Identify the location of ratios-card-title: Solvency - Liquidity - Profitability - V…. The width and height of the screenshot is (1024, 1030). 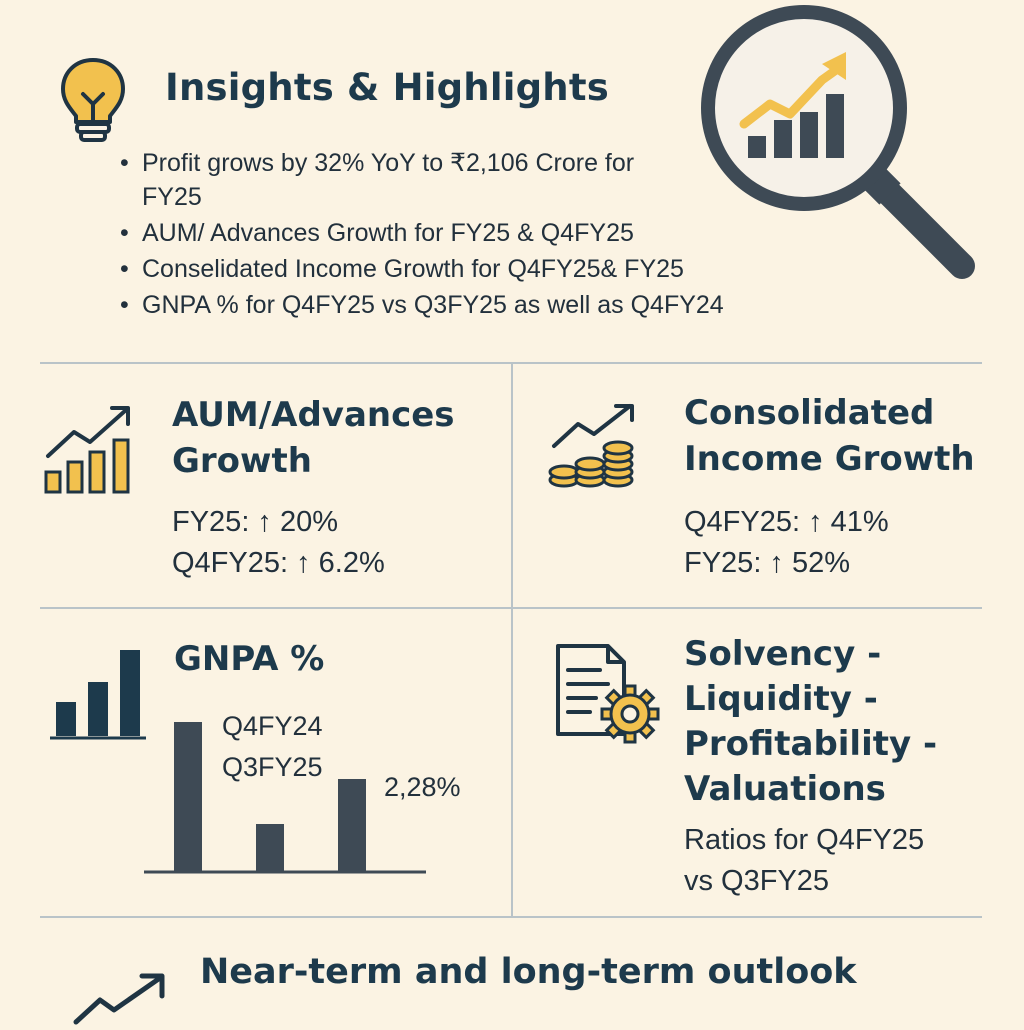
(811, 721).